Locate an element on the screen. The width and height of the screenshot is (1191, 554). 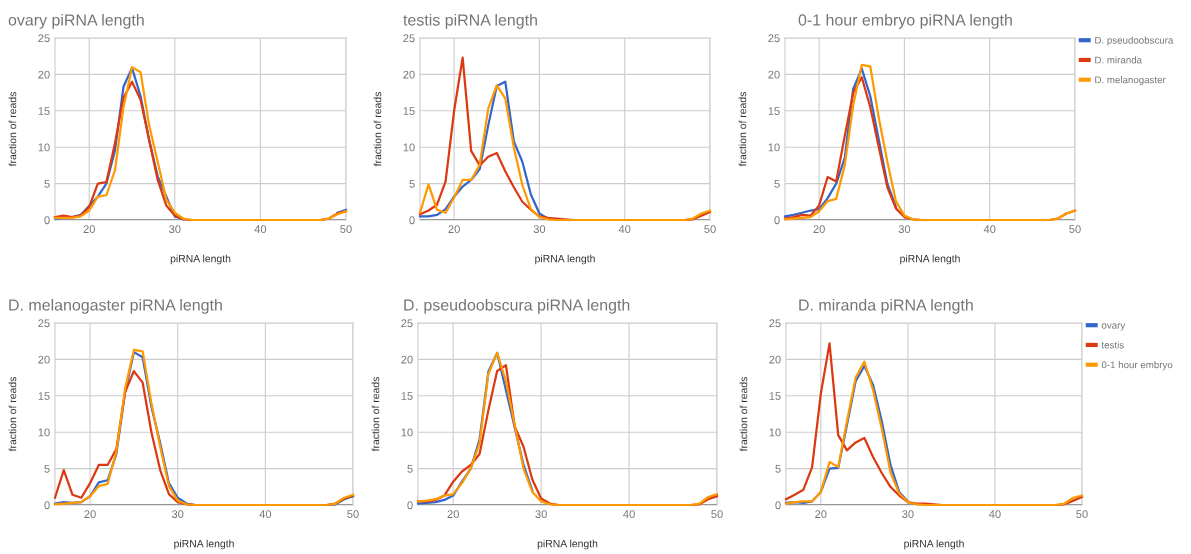
chart-title: 0-1 hour embryo piRNA length is located at coordinates (905, 21).